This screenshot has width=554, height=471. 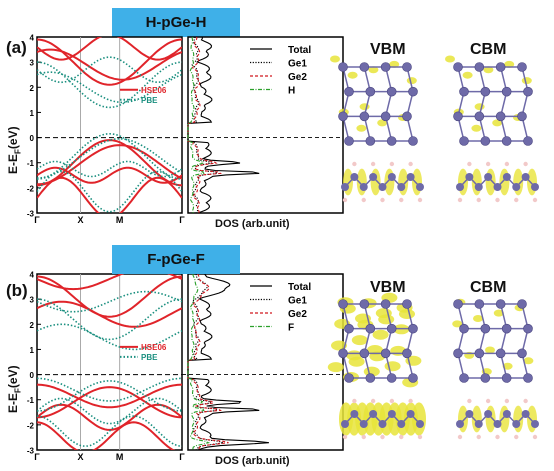 What do you see at coordinates (388, 287) in the screenshot?
I see `panel-b-vbm-label: VBM` at bounding box center [388, 287].